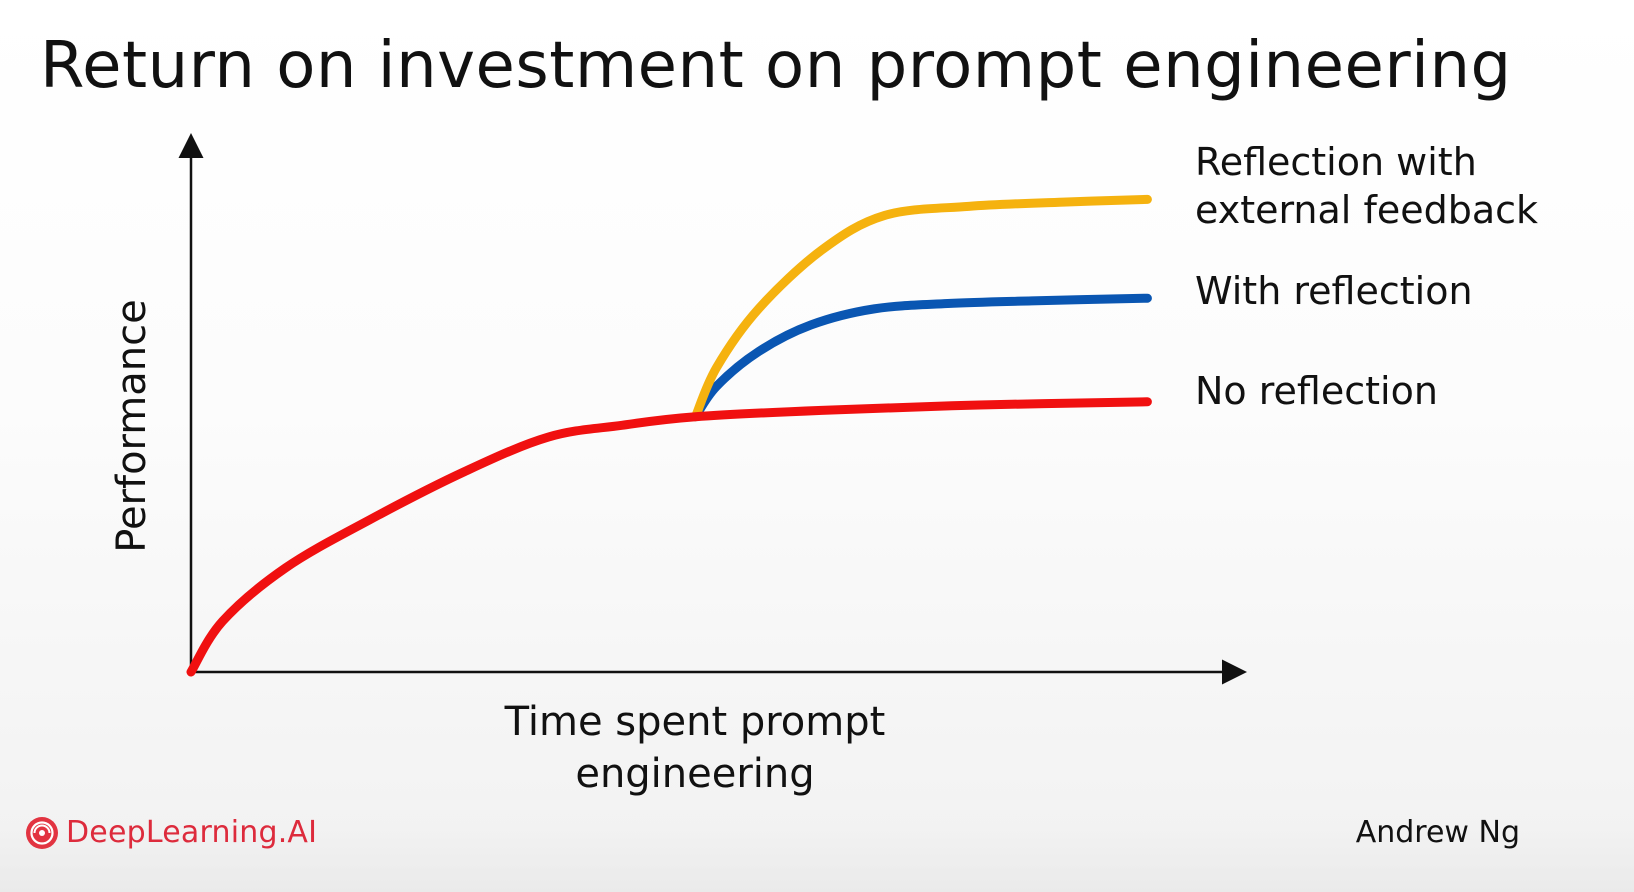 This screenshot has height=892, width=1634. Describe the element at coordinates (695, 748) in the screenshot. I see `x-axis-label: Time spent prompt engineering` at that location.